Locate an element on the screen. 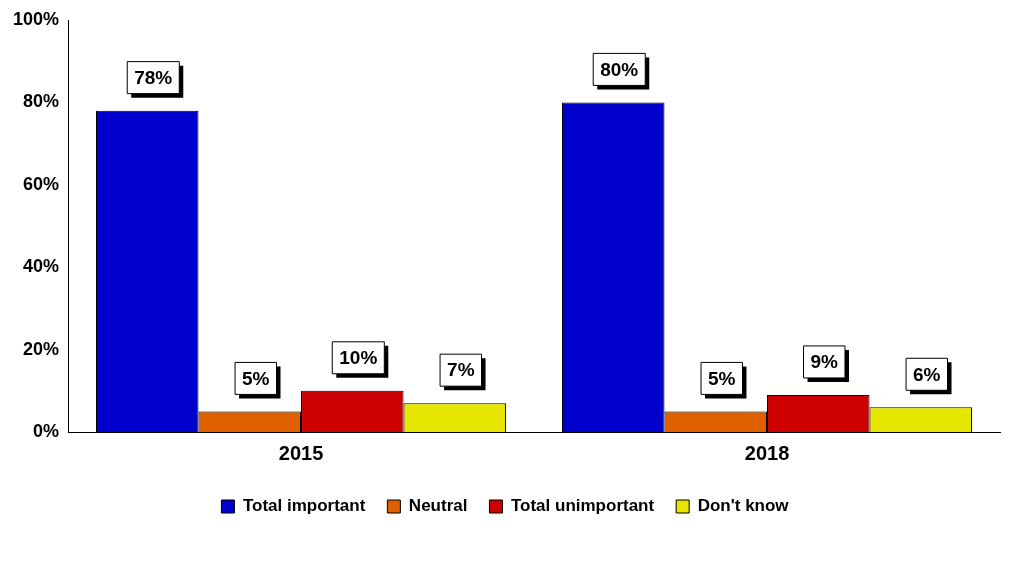  data-label: 7% is located at coordinates (461, 370).